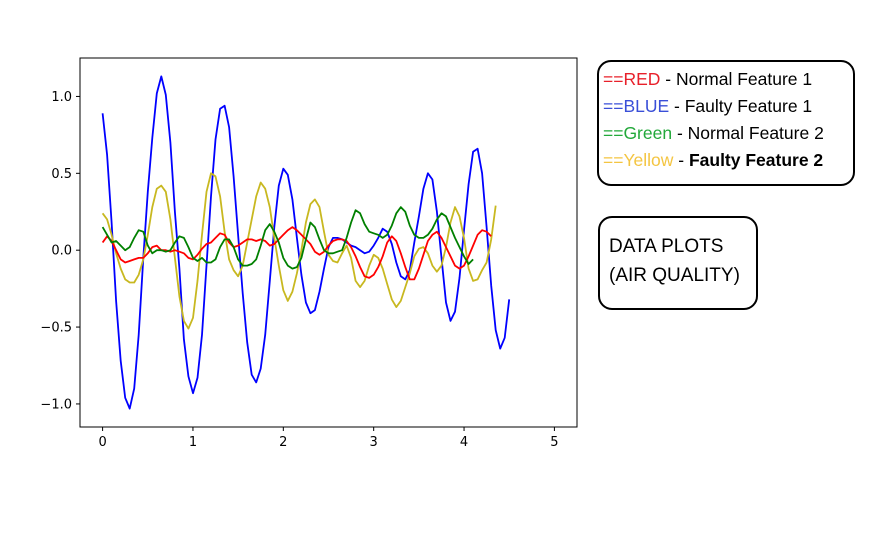  Describe the element at coordinates (678, 263) in the screenshot. I see `chart-title-box: DATA PLOTS (AIR QUALITY)` at that location.